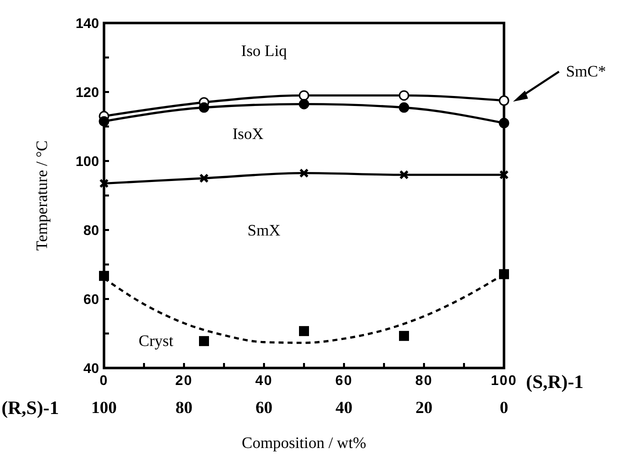  What do you see at coordinates (30, 408) in the screenshot?
I see `x2-axis-title: (R,S)-1` at bounding box center [30, 408].